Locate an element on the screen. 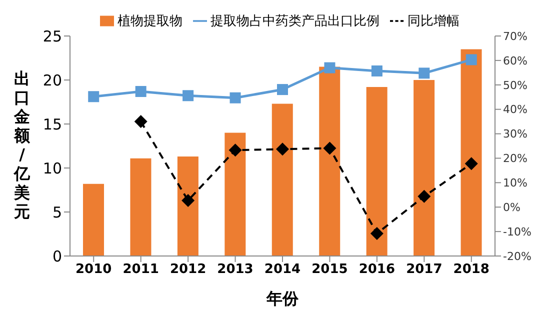  x-tick-label: 2012 is located at coordinates (188, 270).